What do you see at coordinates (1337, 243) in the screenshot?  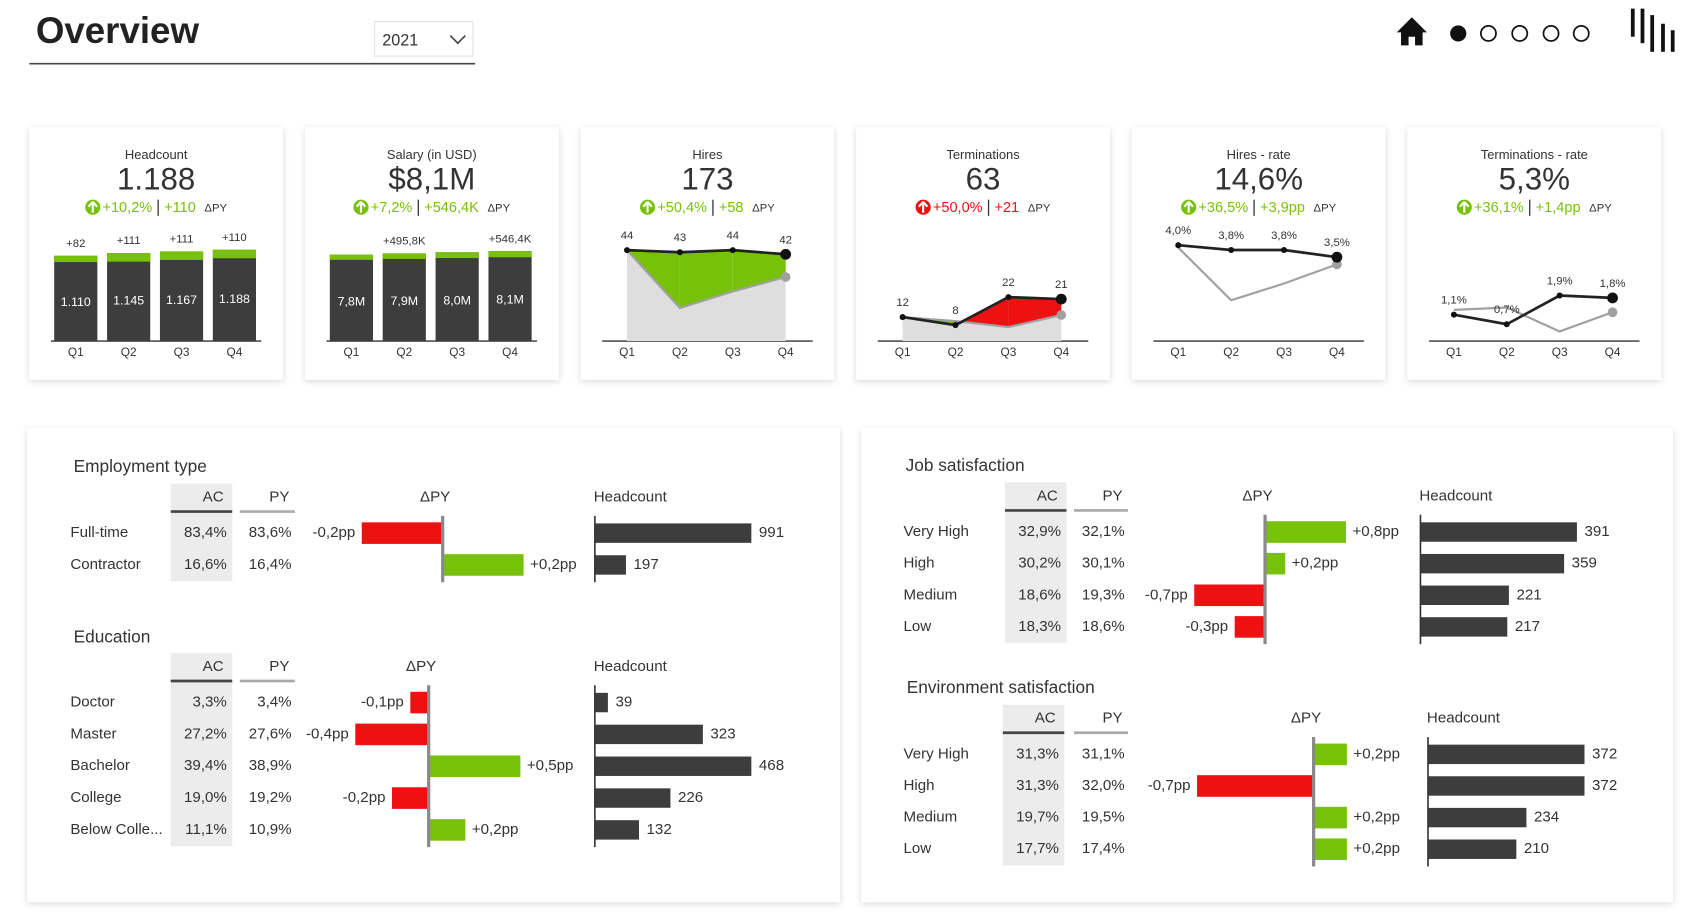 I see `point-label: 3,5%` at bounding box center [1337, 243].